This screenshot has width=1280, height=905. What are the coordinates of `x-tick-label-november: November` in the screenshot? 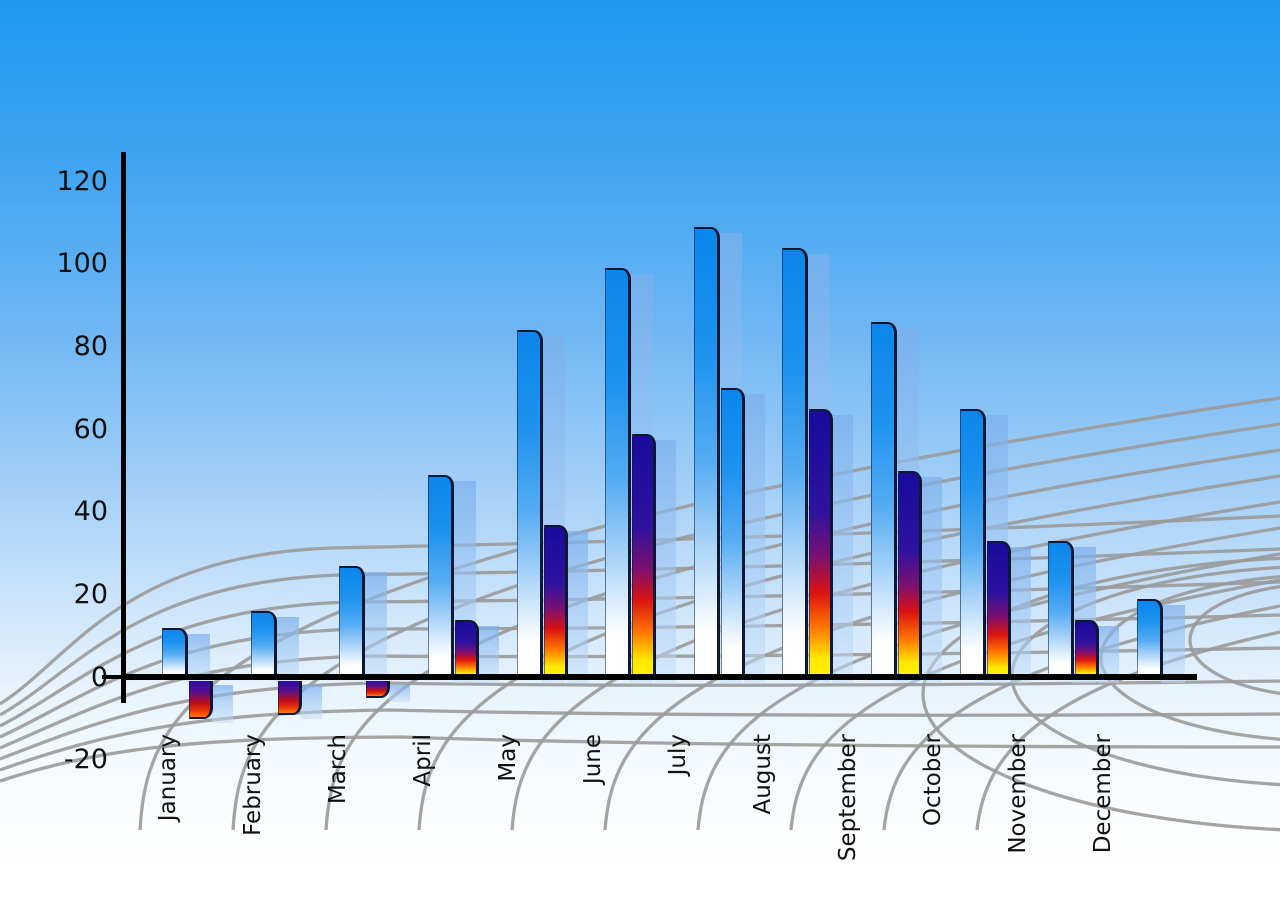 It's located at (1018, 794).